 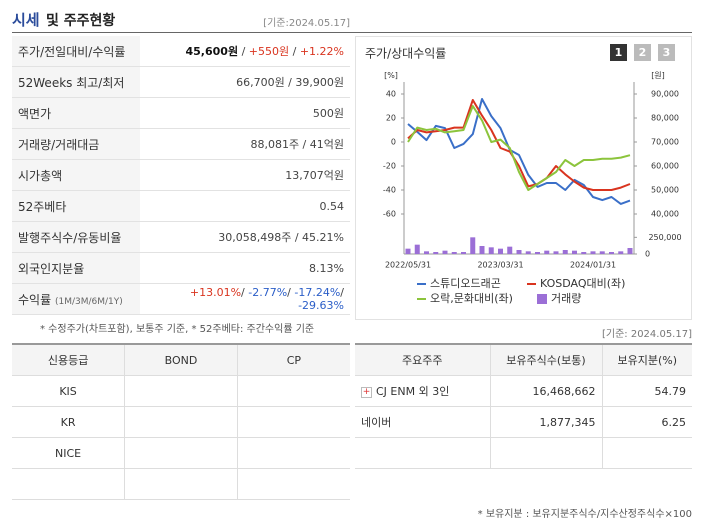 I want to click on y-tick-label: 0, so click(x=393, y=142).